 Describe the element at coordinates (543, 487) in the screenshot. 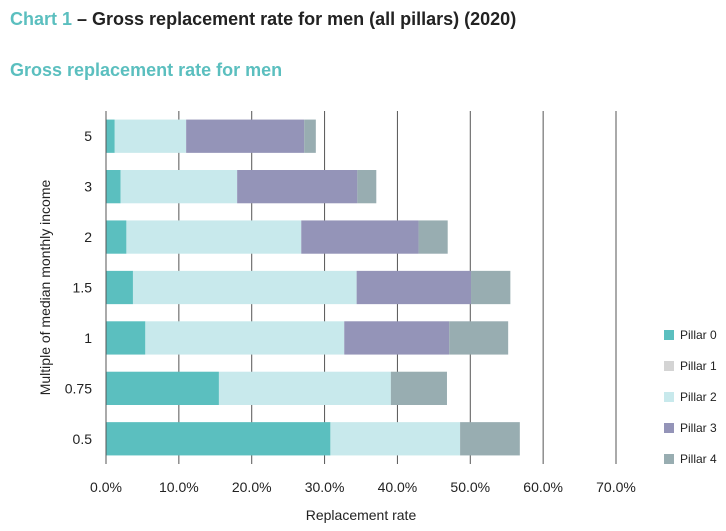

I see `x-tick-label: 60.0%` at that location.